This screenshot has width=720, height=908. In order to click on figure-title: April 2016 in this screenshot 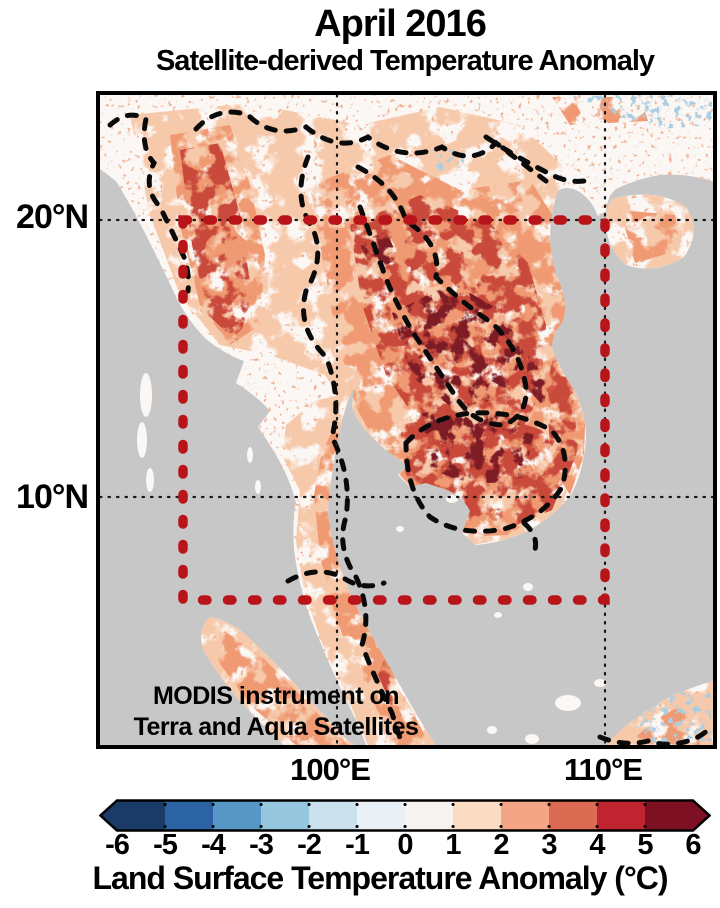, I will do `click(400, 24)`.